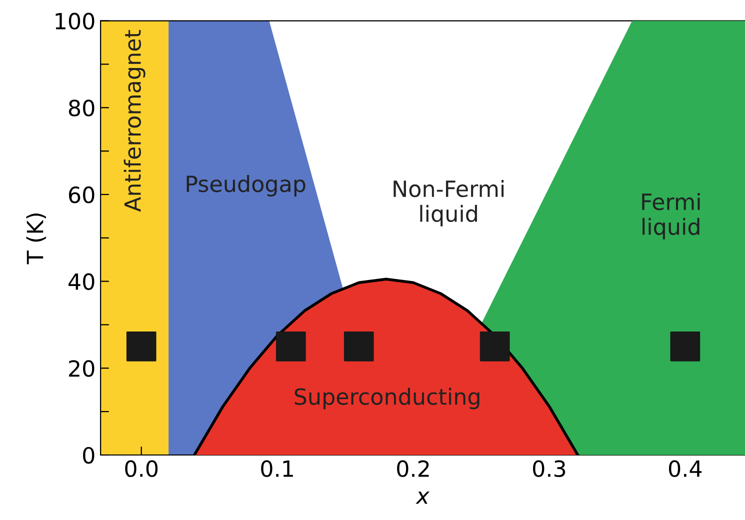 Image resolution: width=745 pixels, height=520 pixels. What do you see at coordinates (449, 203) in the screenshot?
I see `annotation: Non-Fermi liquid` at bounding box center [449, 203].